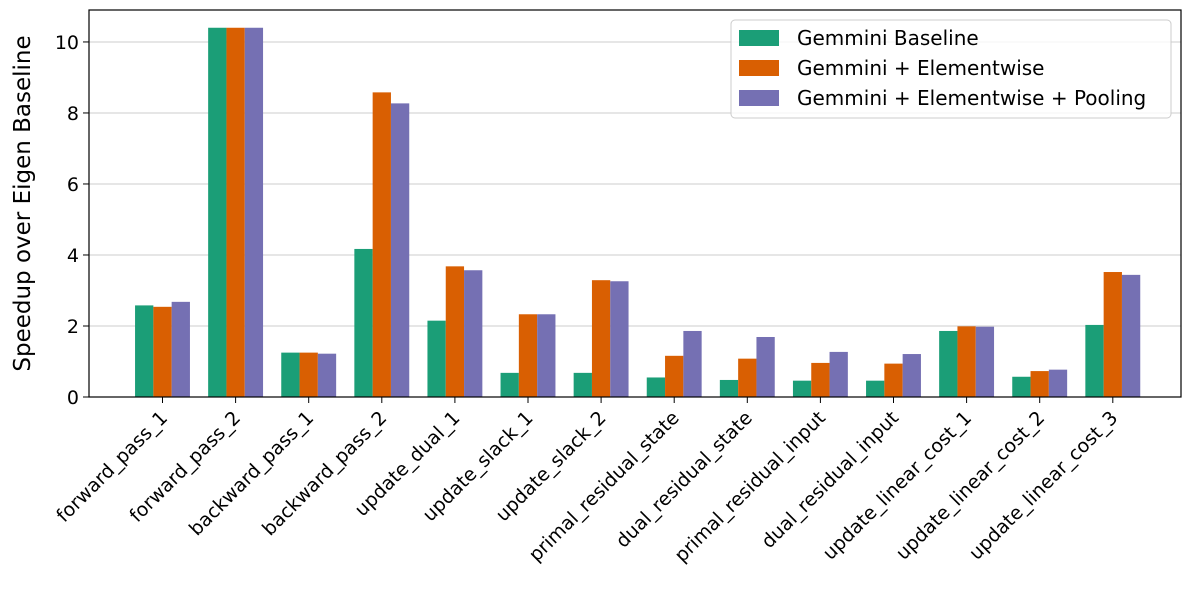 The image size is (1189, 590). I want to click on y-tick-label: 10, so click(67, 43).